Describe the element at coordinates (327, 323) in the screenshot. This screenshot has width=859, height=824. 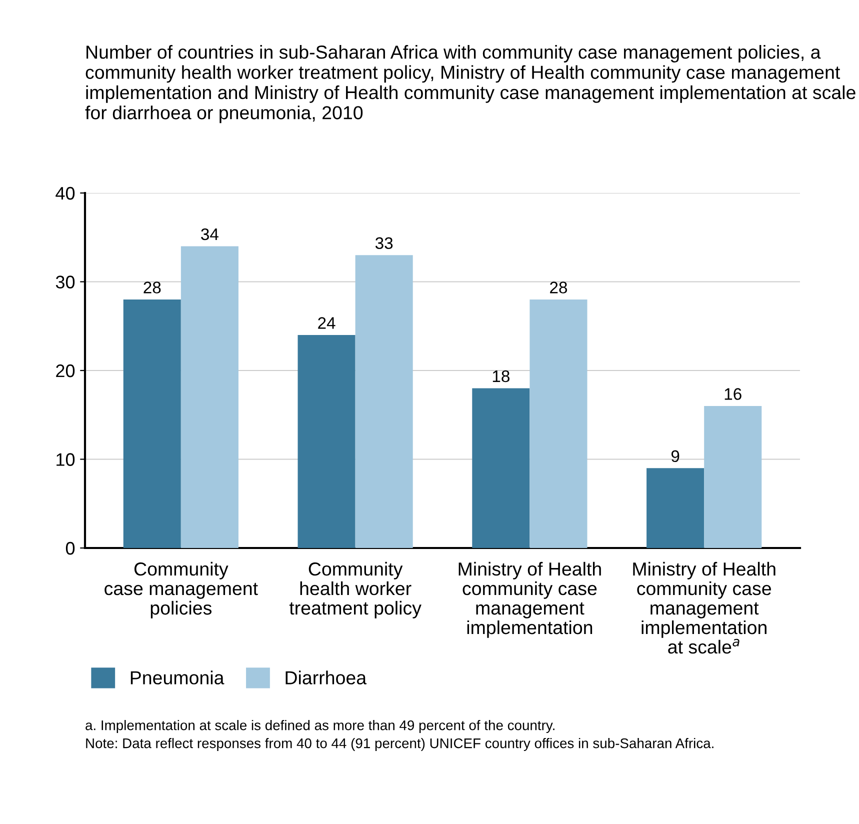
I see `data-label: 24` at that location.